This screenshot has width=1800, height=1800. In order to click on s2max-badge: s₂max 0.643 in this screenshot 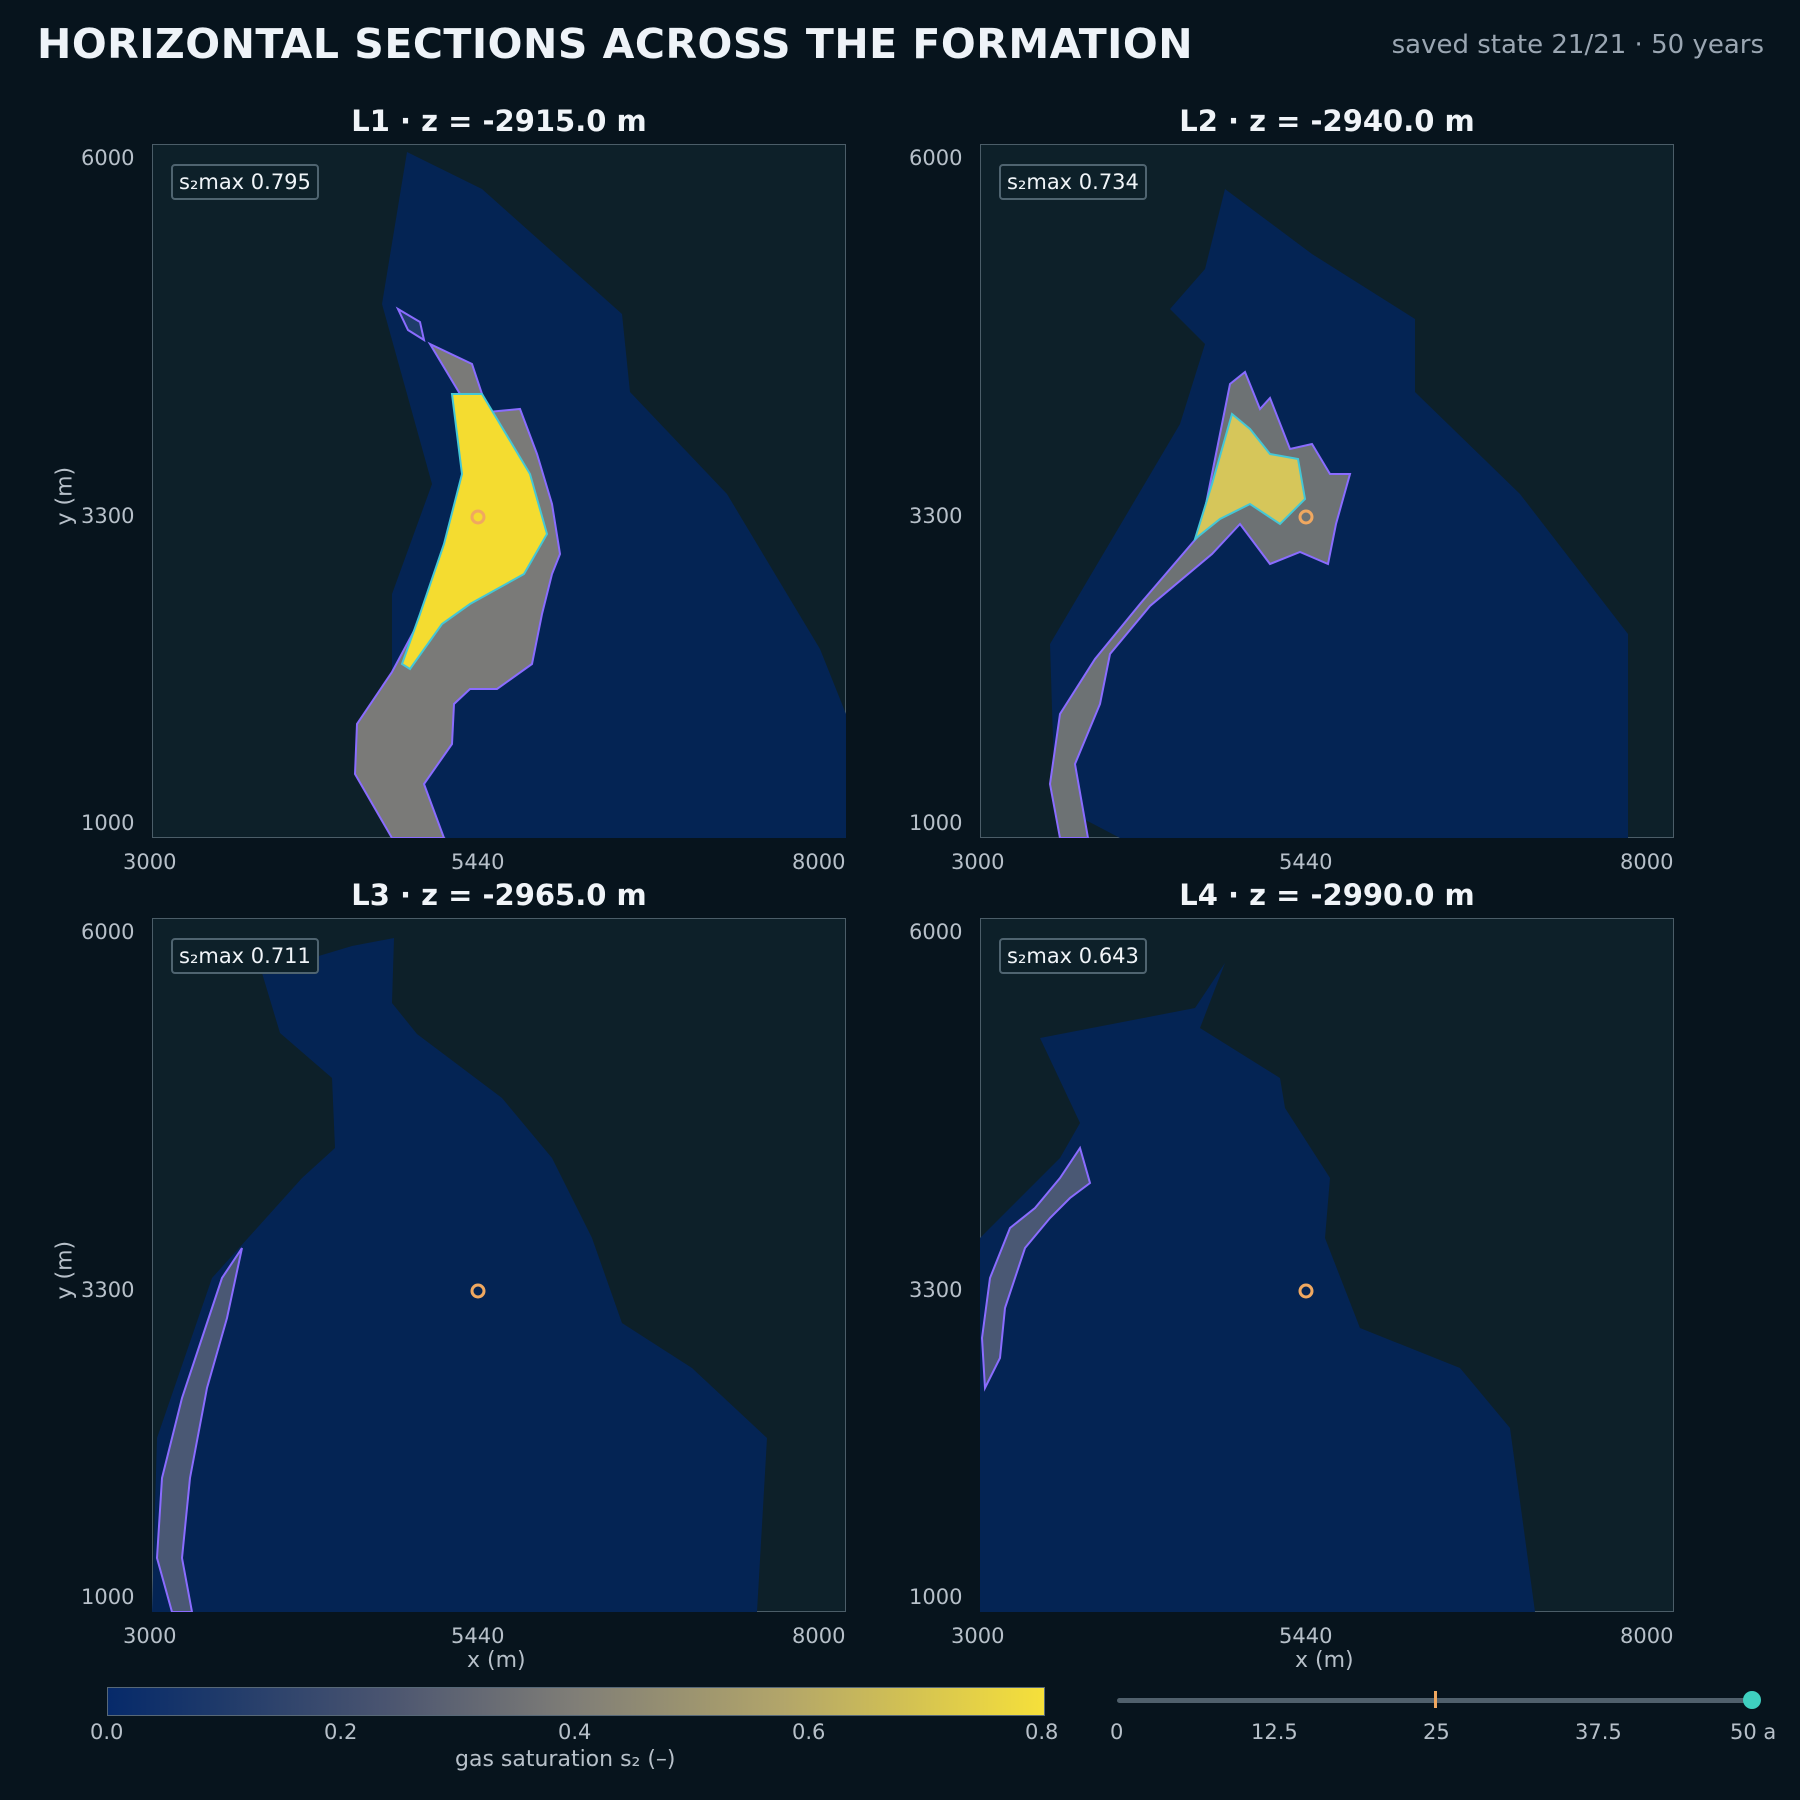, I will do `click(1073, 956)`.